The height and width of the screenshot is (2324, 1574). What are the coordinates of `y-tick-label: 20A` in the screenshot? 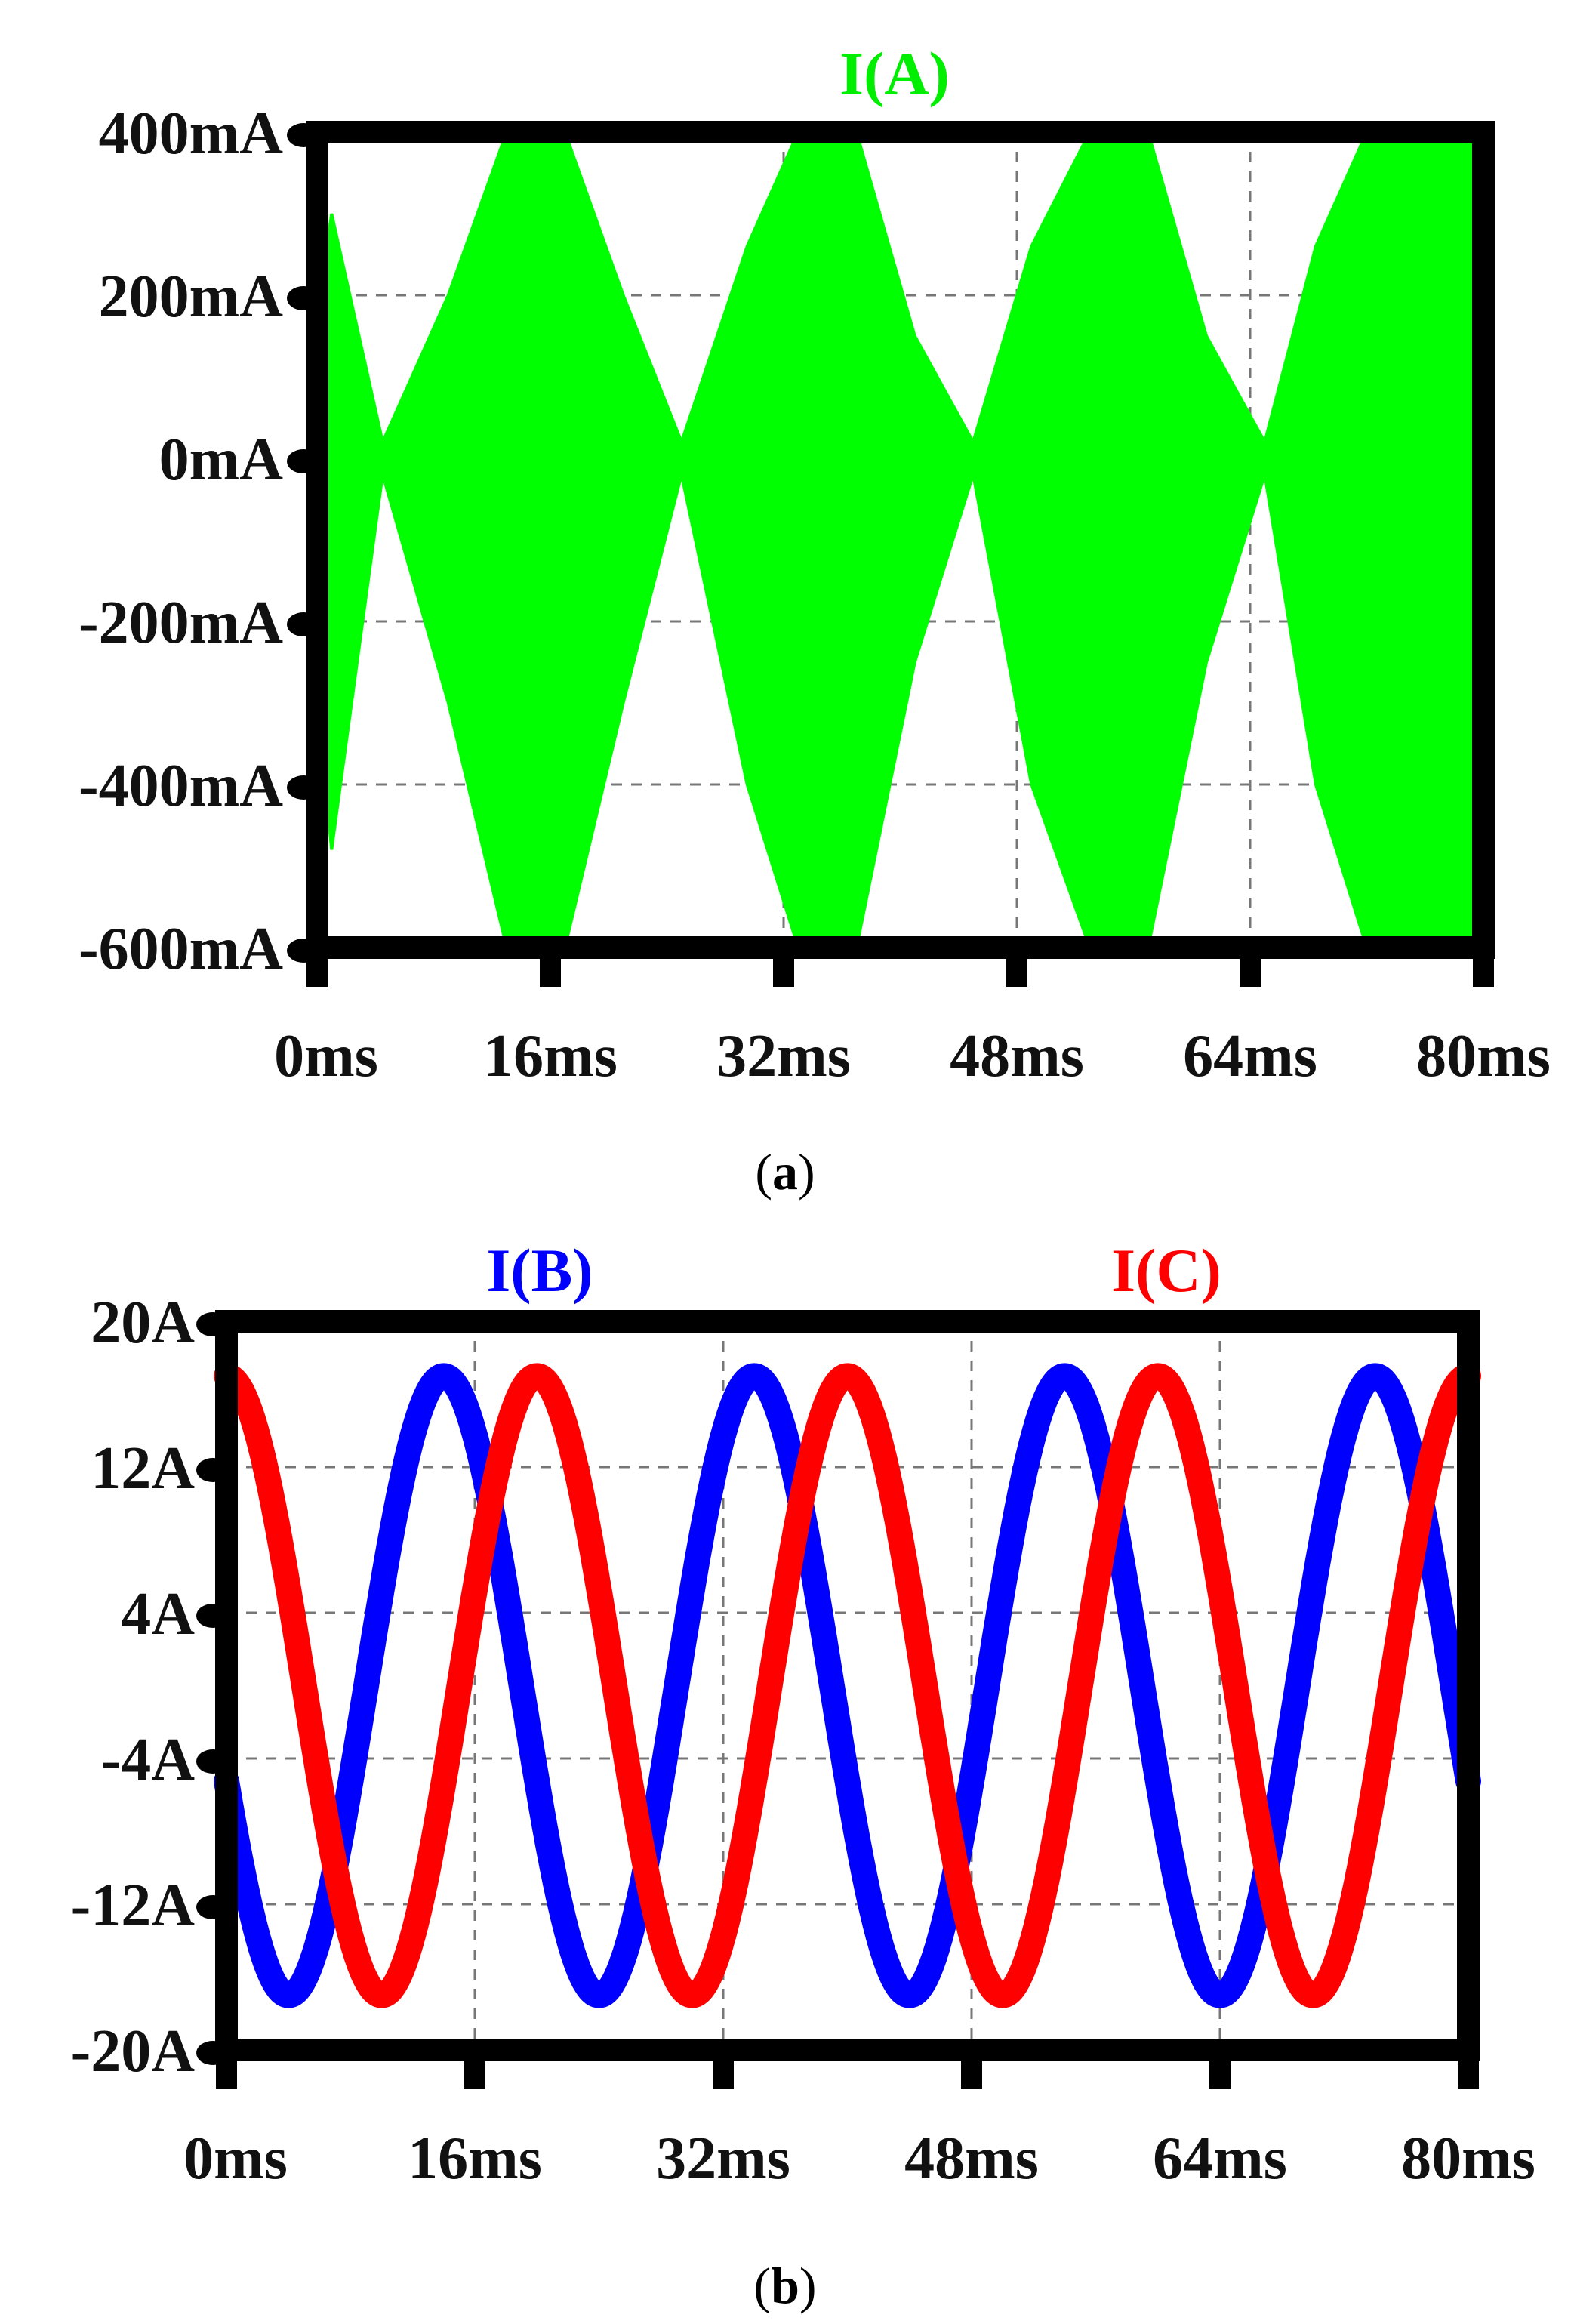 It's located at (143, 1323).